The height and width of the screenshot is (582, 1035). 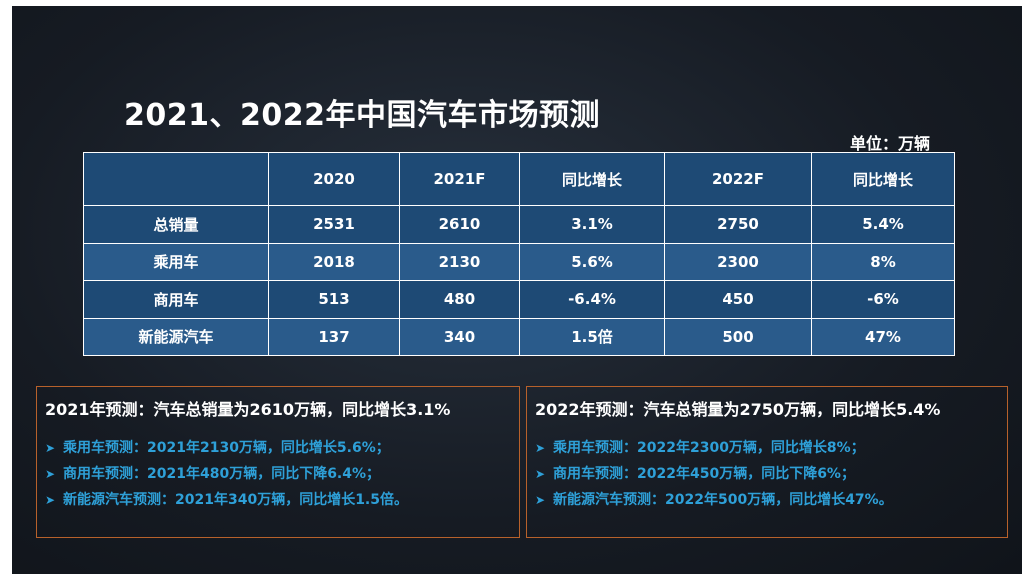 I want to click on table-row: 商用车 513 480 -6.4% 450 -6%, so click(x=519, y=299).